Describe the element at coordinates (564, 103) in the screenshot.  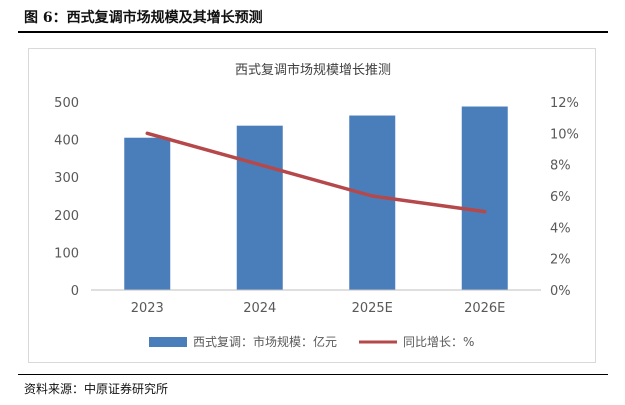
I see `right-tick-label: 12%` at that location.